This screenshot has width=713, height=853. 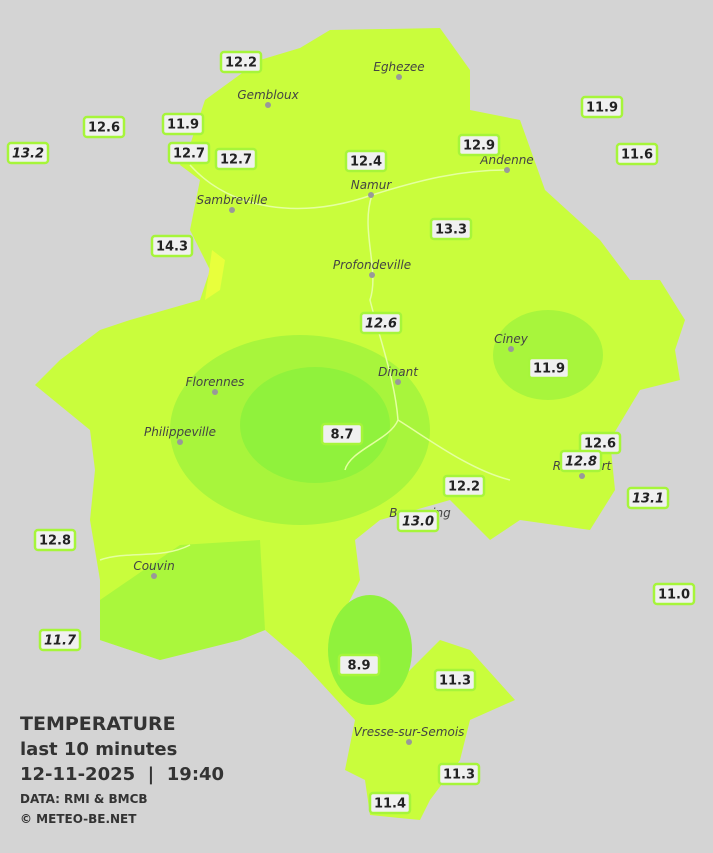 I want to click on station-value: 12.9, so click(x=479, y=146).